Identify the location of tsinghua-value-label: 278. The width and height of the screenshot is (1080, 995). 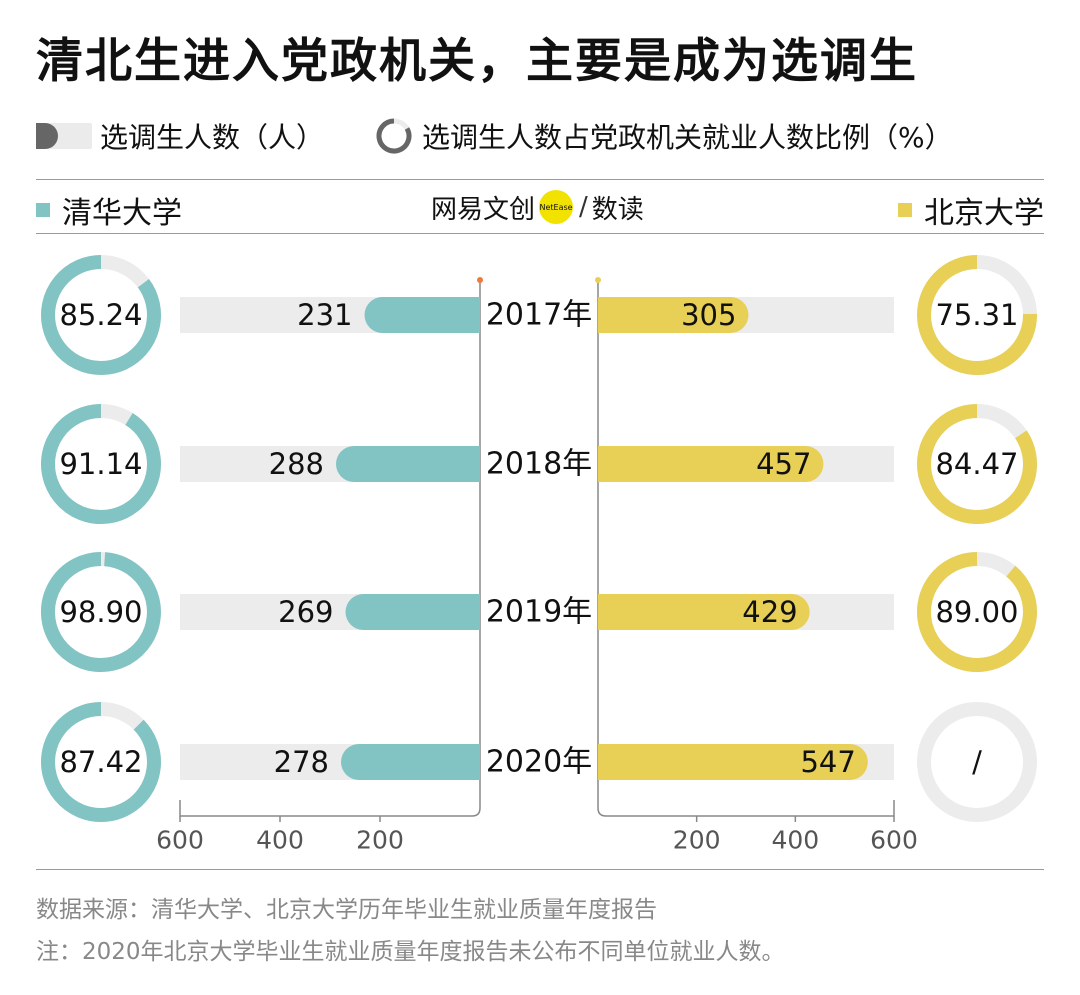
(301, 762).